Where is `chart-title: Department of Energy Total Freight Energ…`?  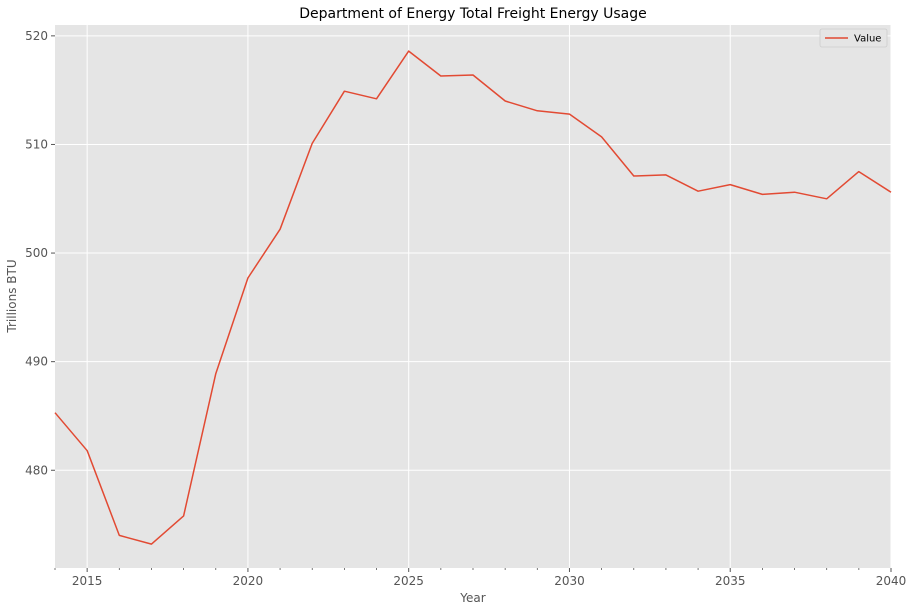 chart-title: Department of Energy Total Freight Energ… is located at coordinates (473, 14).